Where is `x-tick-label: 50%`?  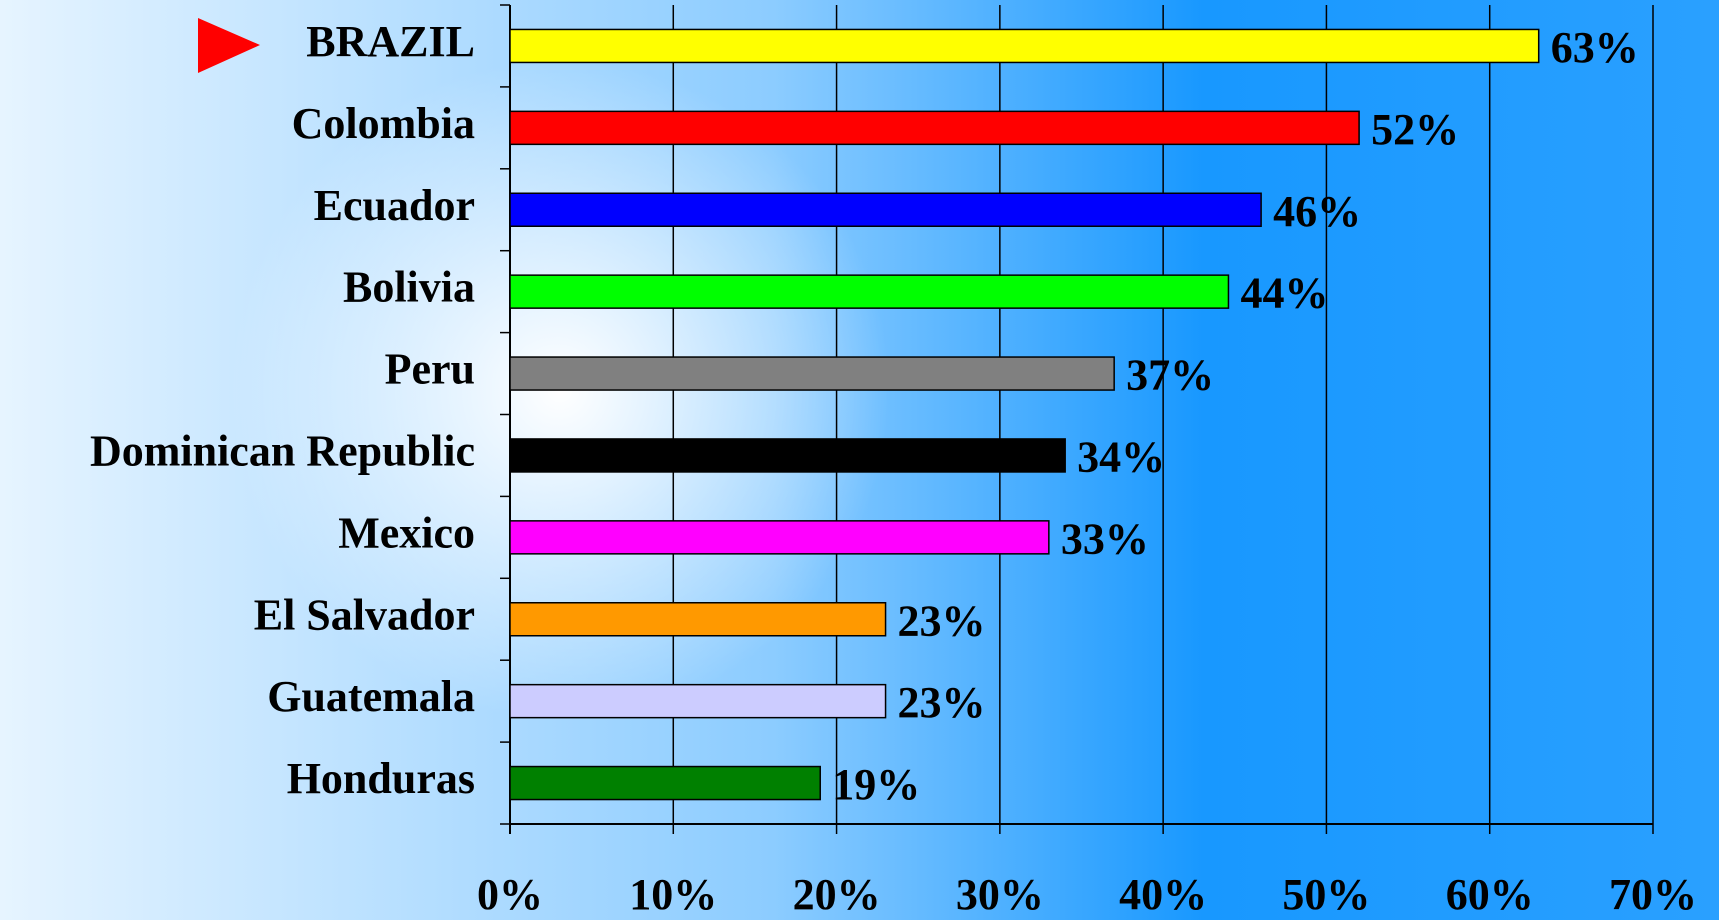 x-tick-label: 50% is located at coordinates (1326, 894).